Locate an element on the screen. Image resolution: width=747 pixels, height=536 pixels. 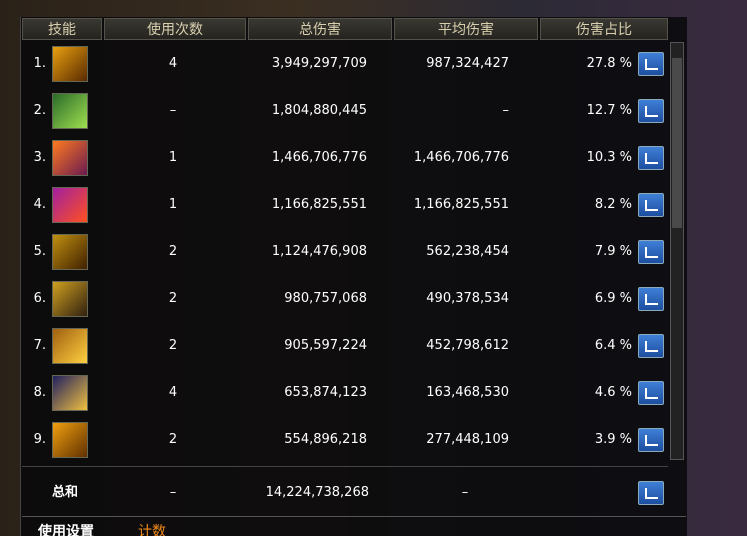
total-damage: 554,896,218 is located at coordinates (325, 439).